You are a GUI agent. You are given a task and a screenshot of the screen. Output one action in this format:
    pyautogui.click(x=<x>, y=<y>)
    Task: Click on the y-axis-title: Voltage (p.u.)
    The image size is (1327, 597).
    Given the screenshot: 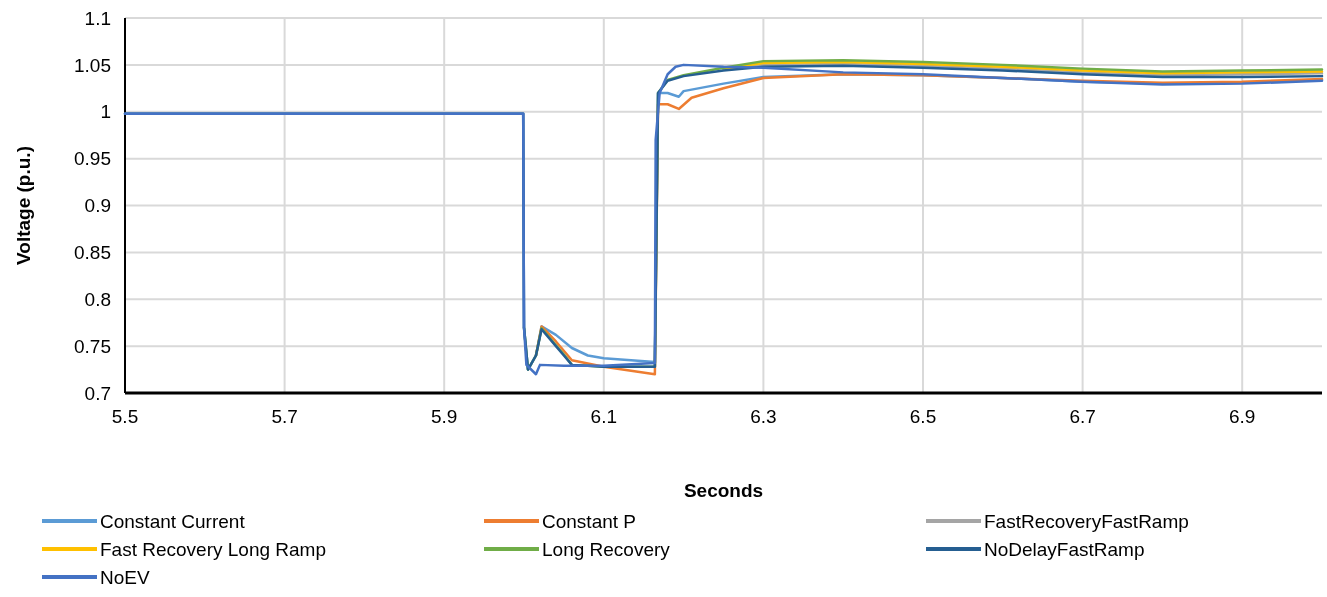 What is the action you would take?
    pyautogui.click(x=23, y=205)
    